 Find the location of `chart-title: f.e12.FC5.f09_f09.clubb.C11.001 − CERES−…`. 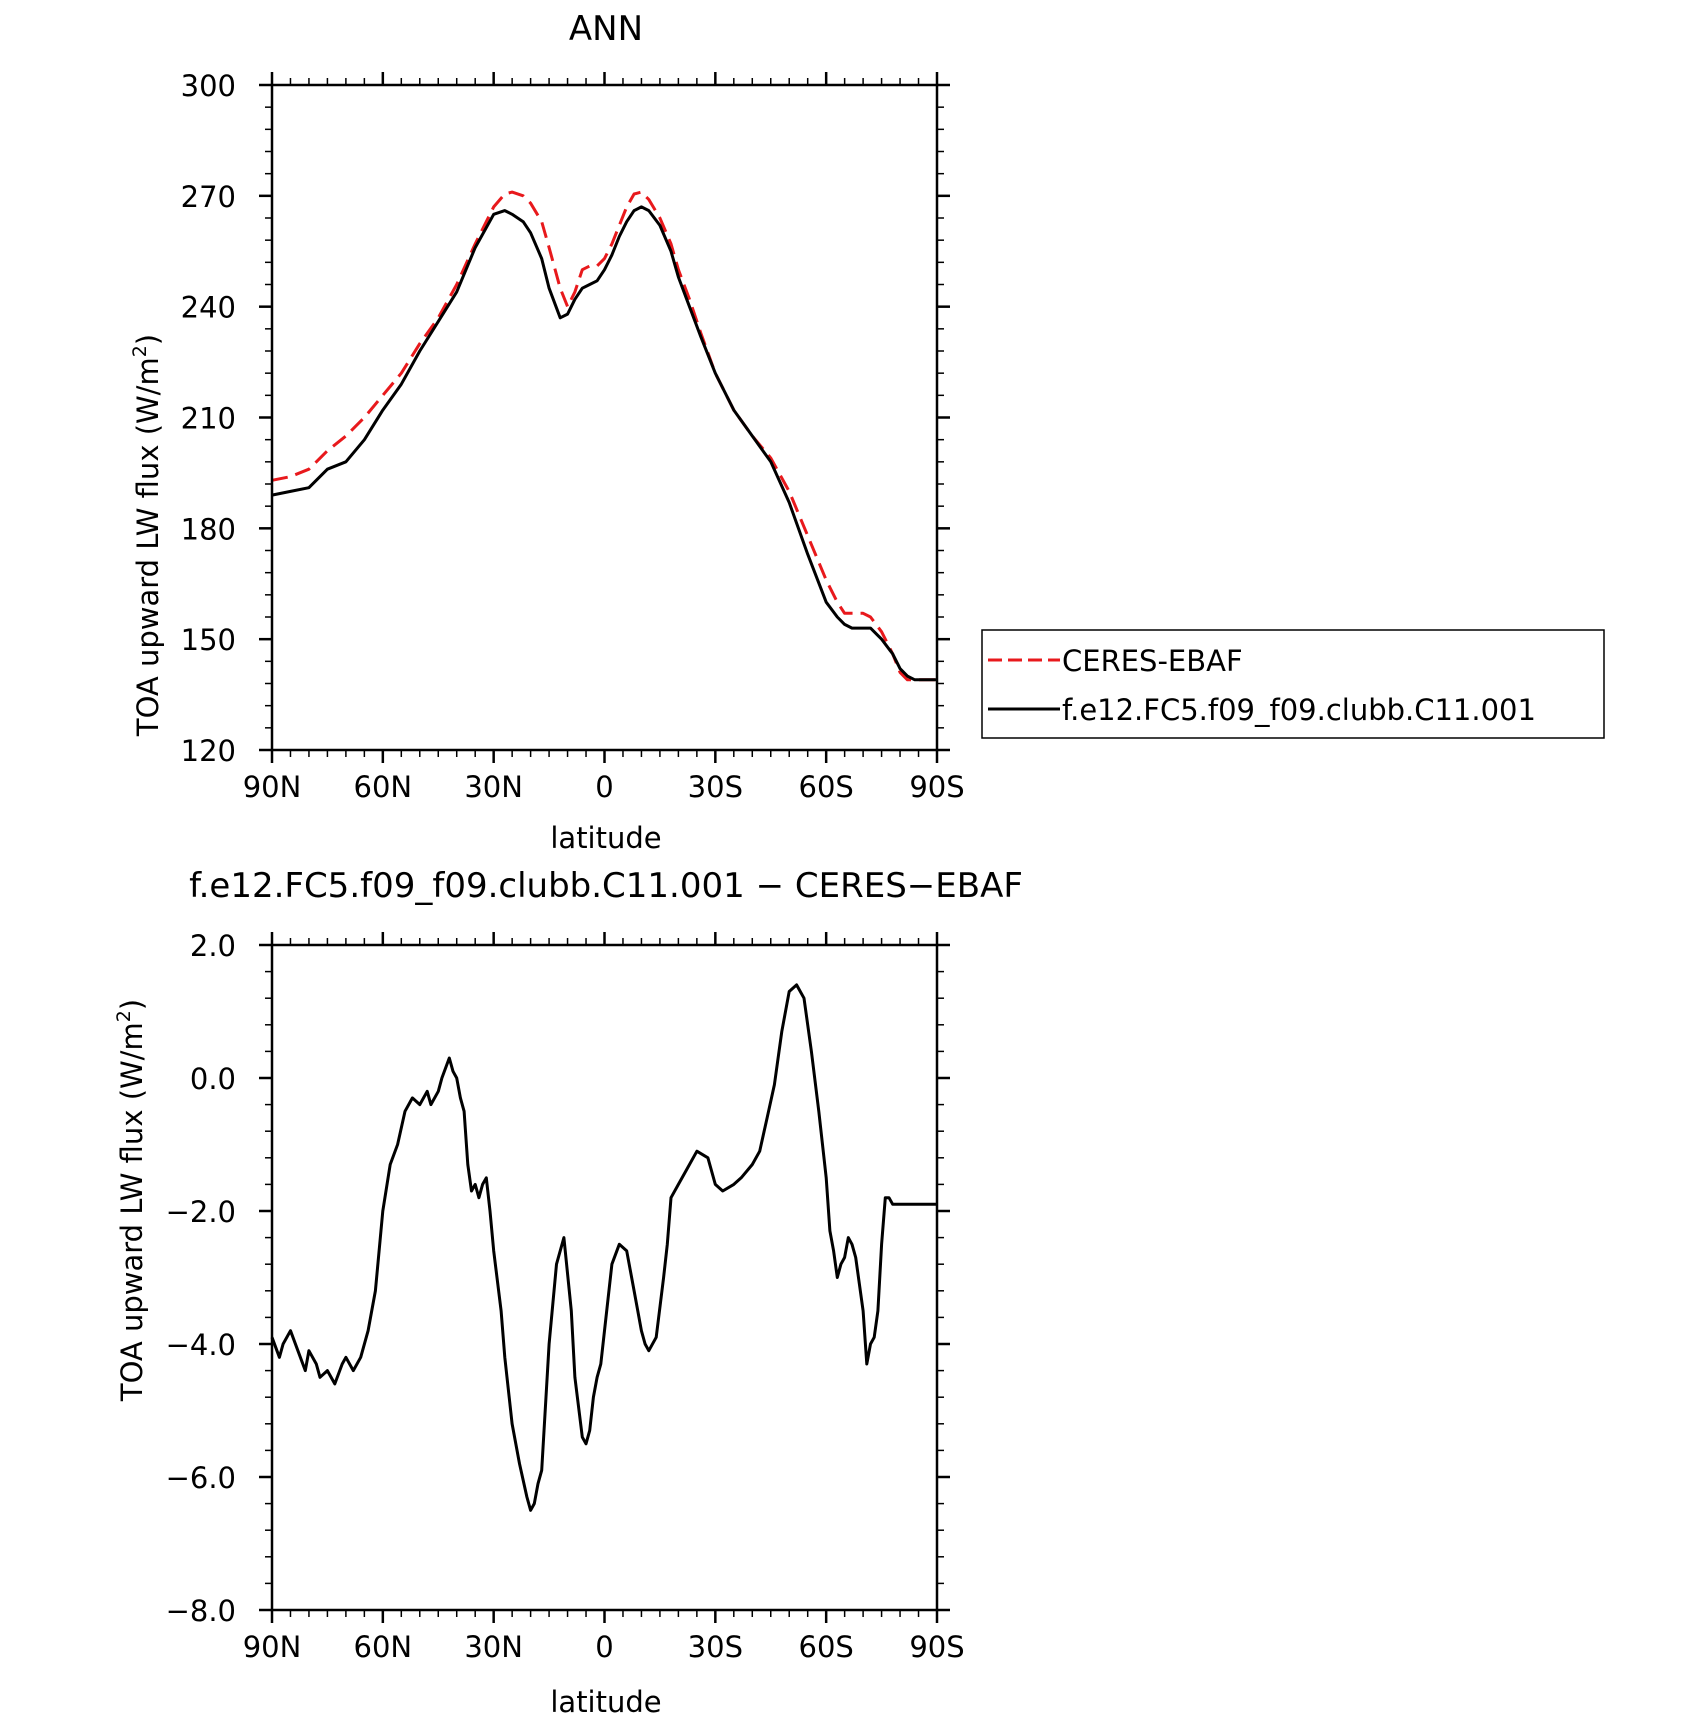

chart-title: f.e12.FC5.f09_f09.clubb.C11.001 − CERES−… is located at coordinates (606, 886).